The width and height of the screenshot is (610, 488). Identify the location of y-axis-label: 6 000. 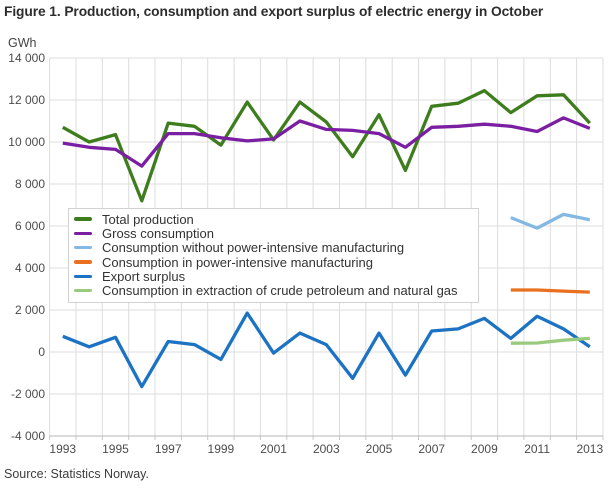
(29, 226).